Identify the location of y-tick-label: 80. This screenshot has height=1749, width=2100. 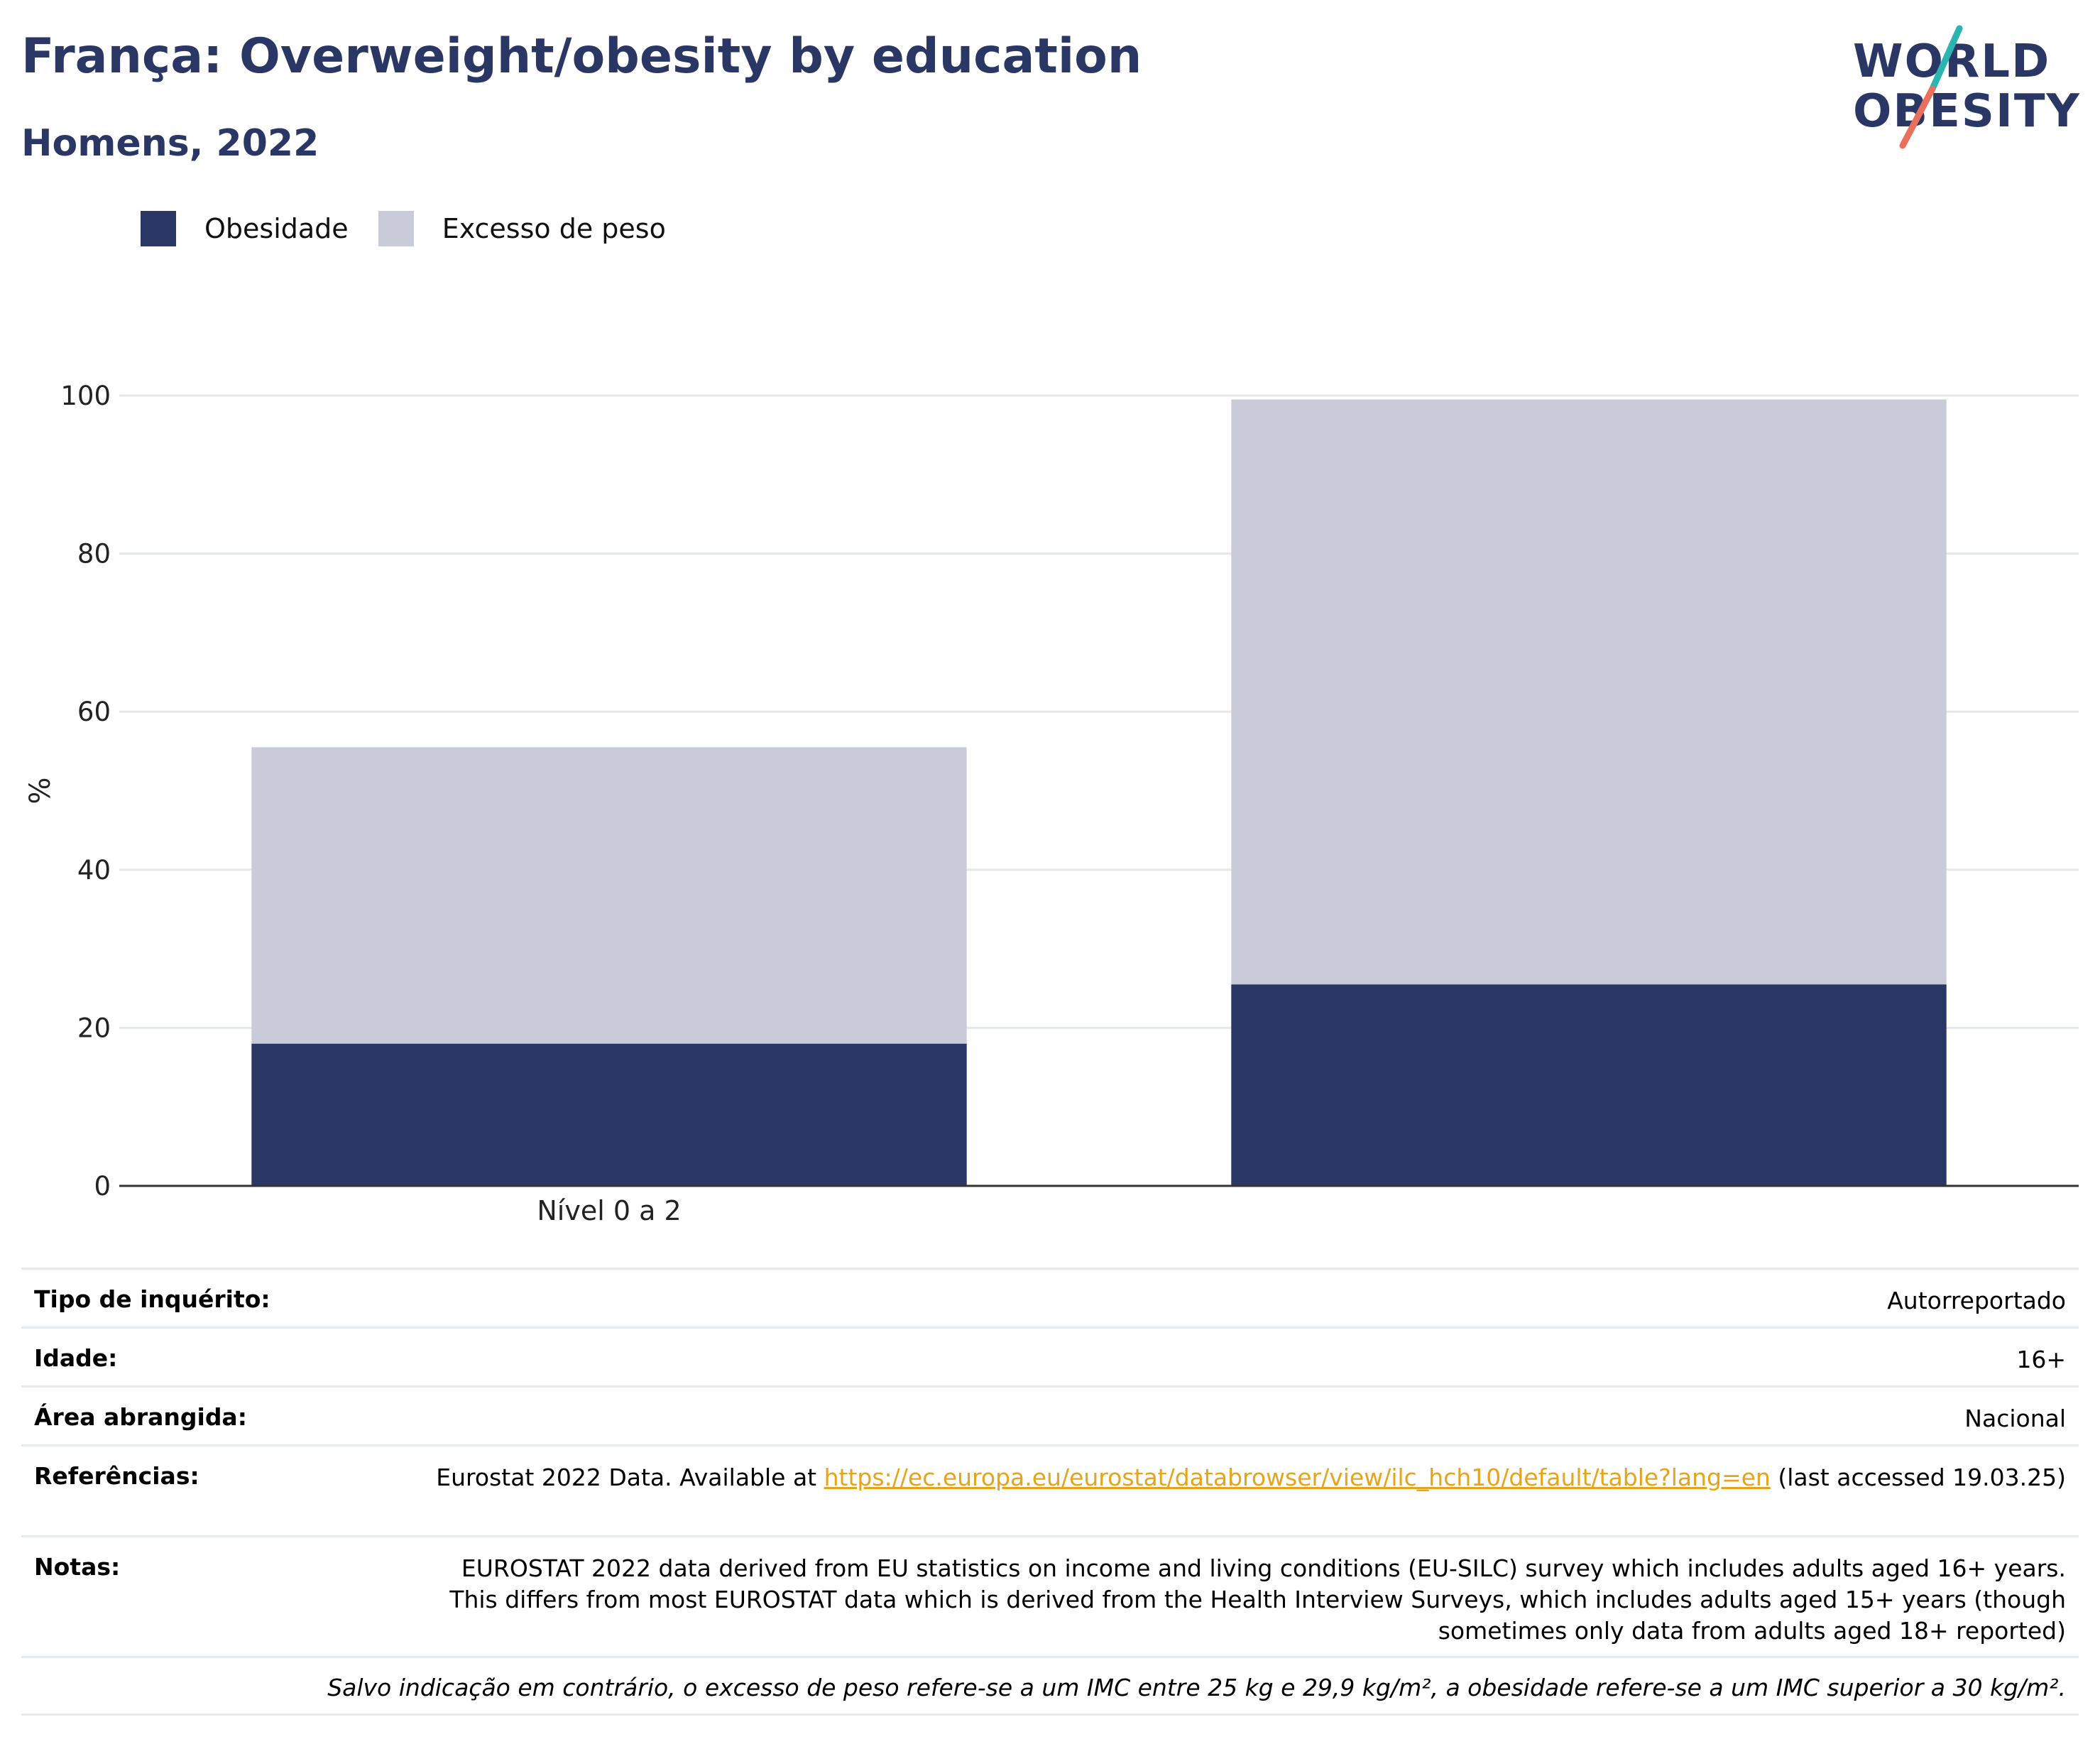
(94, 554).